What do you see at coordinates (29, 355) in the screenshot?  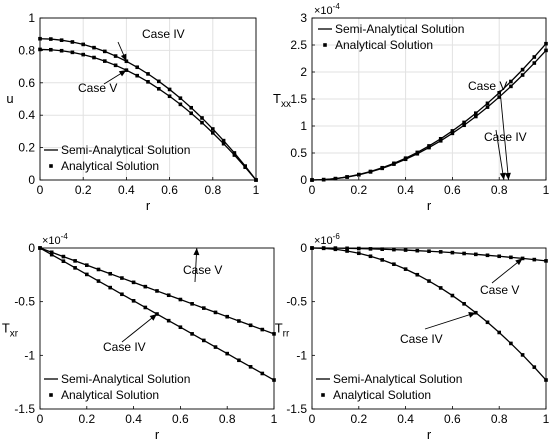 I see `y-tick-label: -1` at bounding box center [29, 355].